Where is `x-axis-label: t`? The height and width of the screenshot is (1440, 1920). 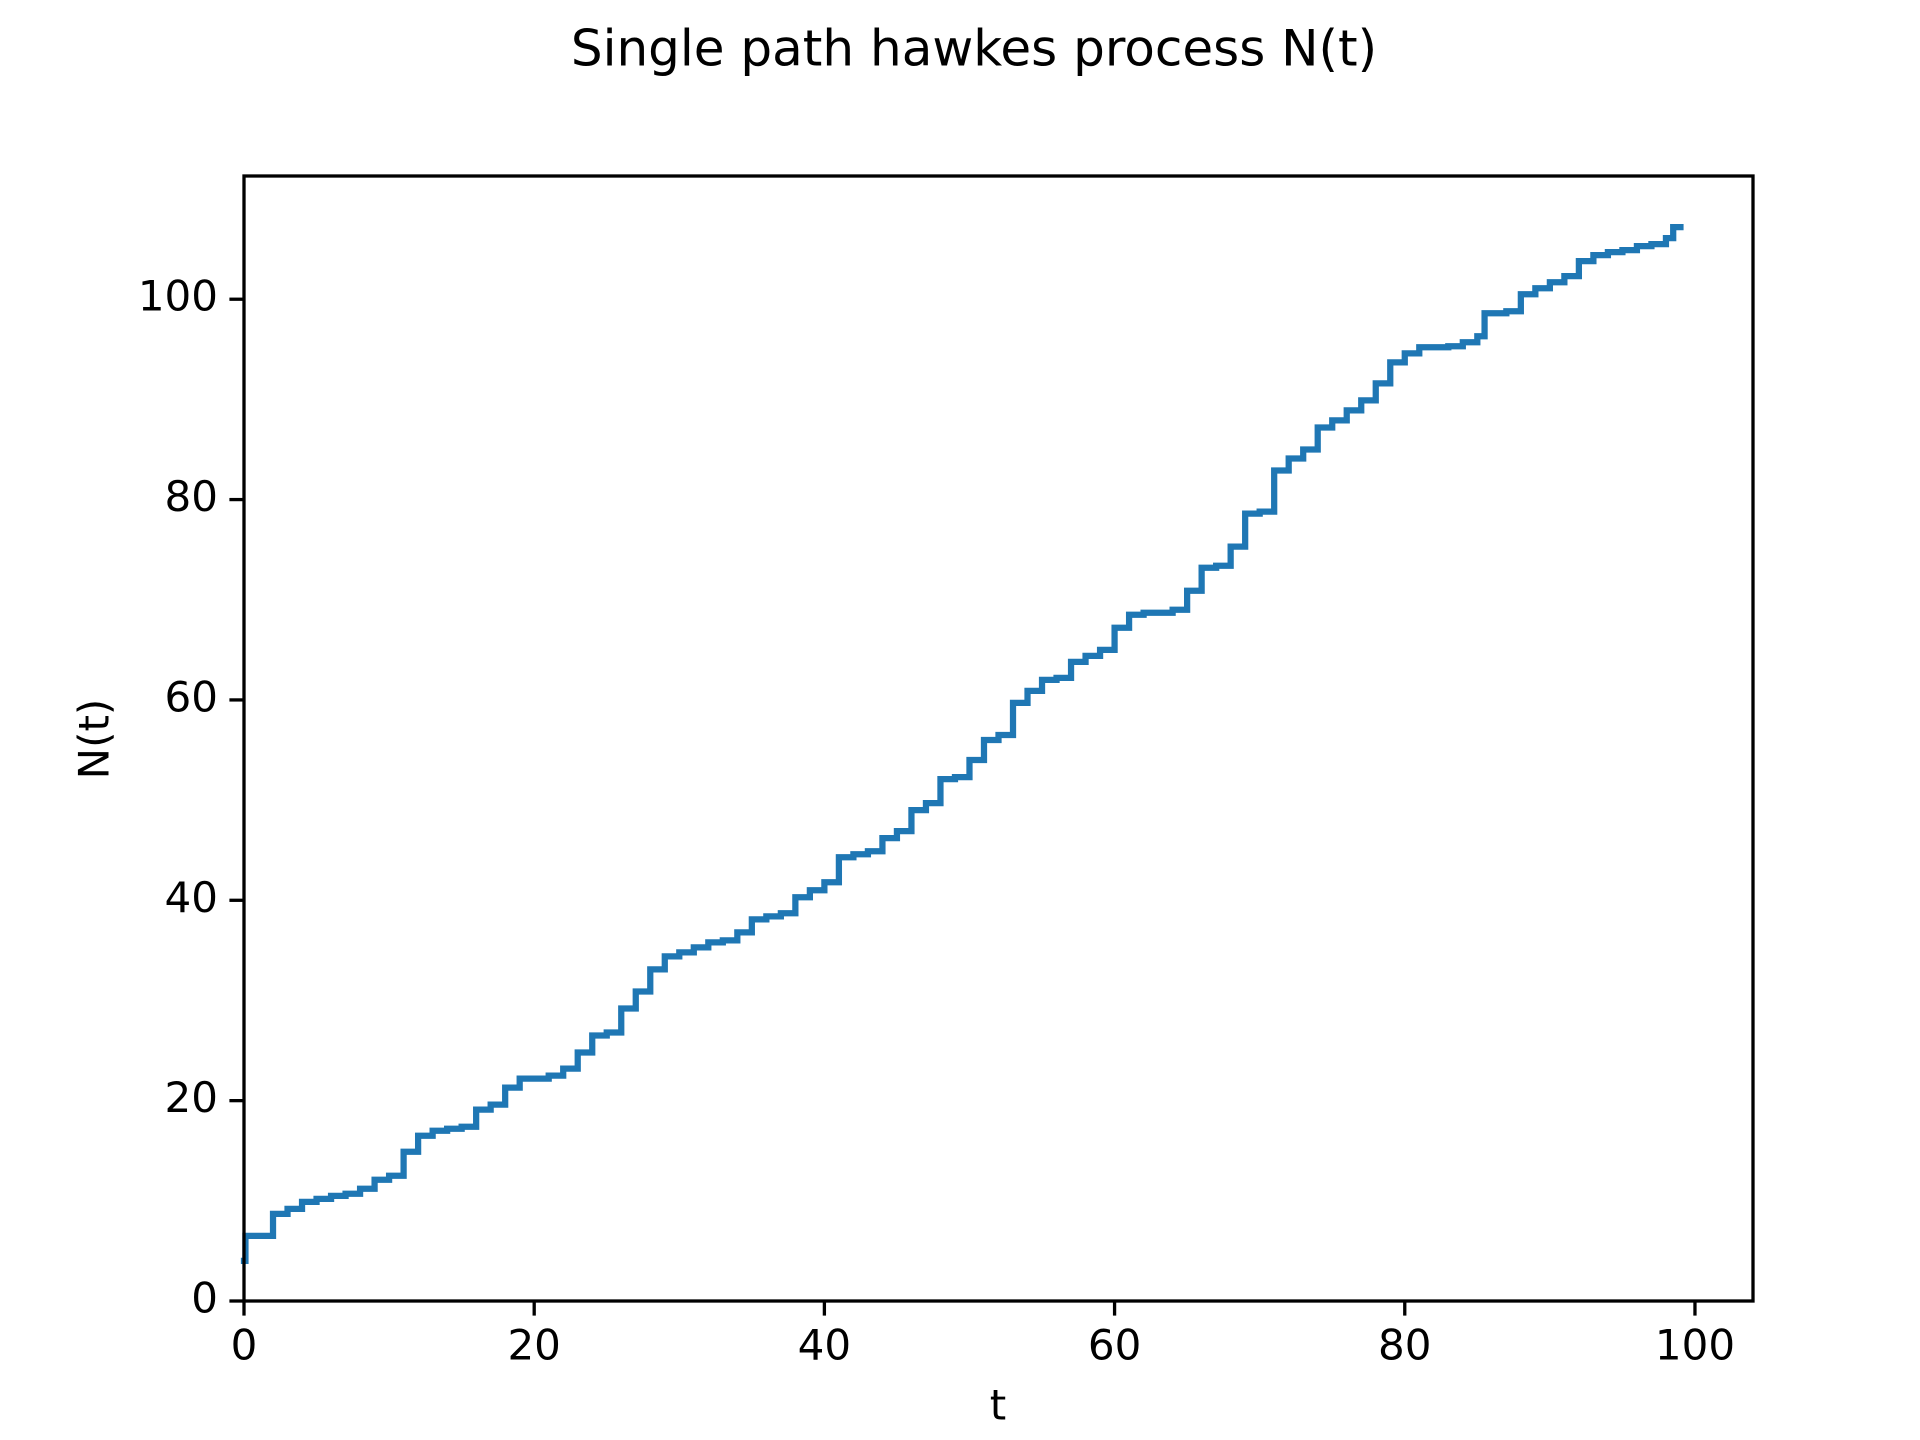
x-axis-label: t is located at coordinates (998, 1405).